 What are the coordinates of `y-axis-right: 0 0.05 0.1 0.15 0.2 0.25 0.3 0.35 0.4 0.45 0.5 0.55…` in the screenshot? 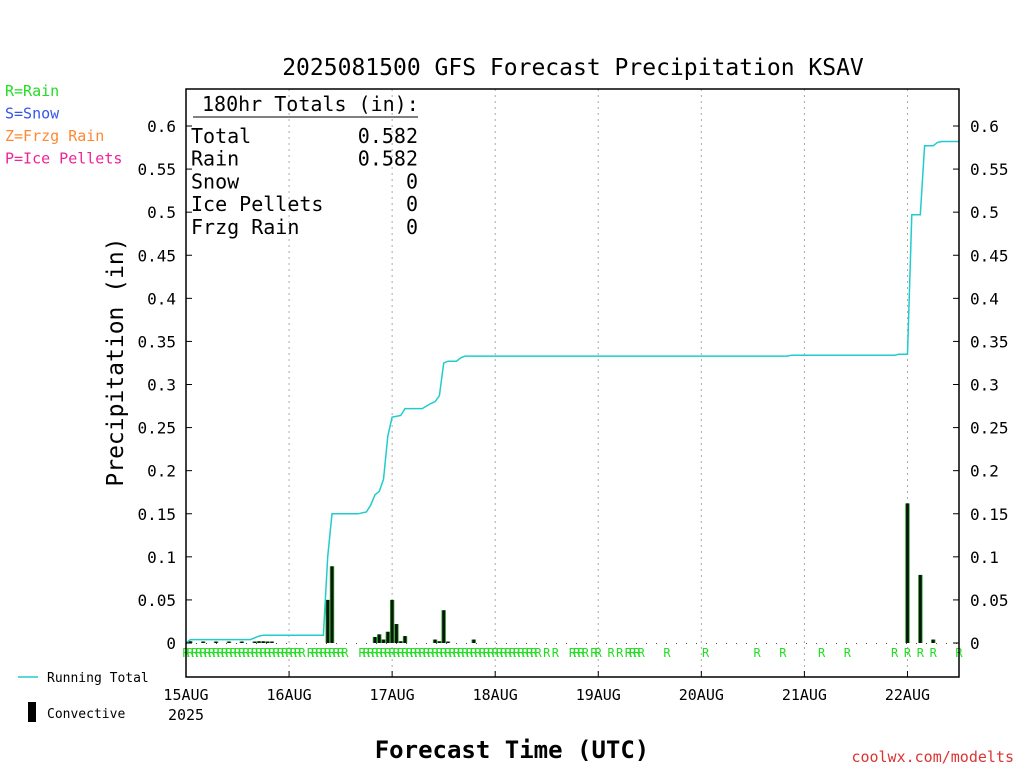 It's located at (981, 385).